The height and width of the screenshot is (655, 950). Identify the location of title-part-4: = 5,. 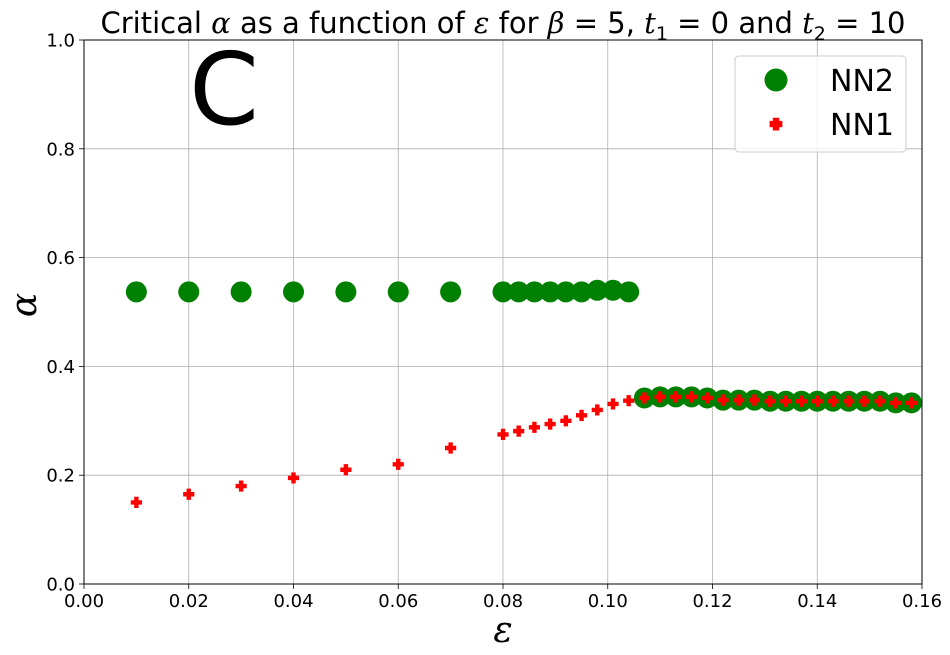
(605, 23).